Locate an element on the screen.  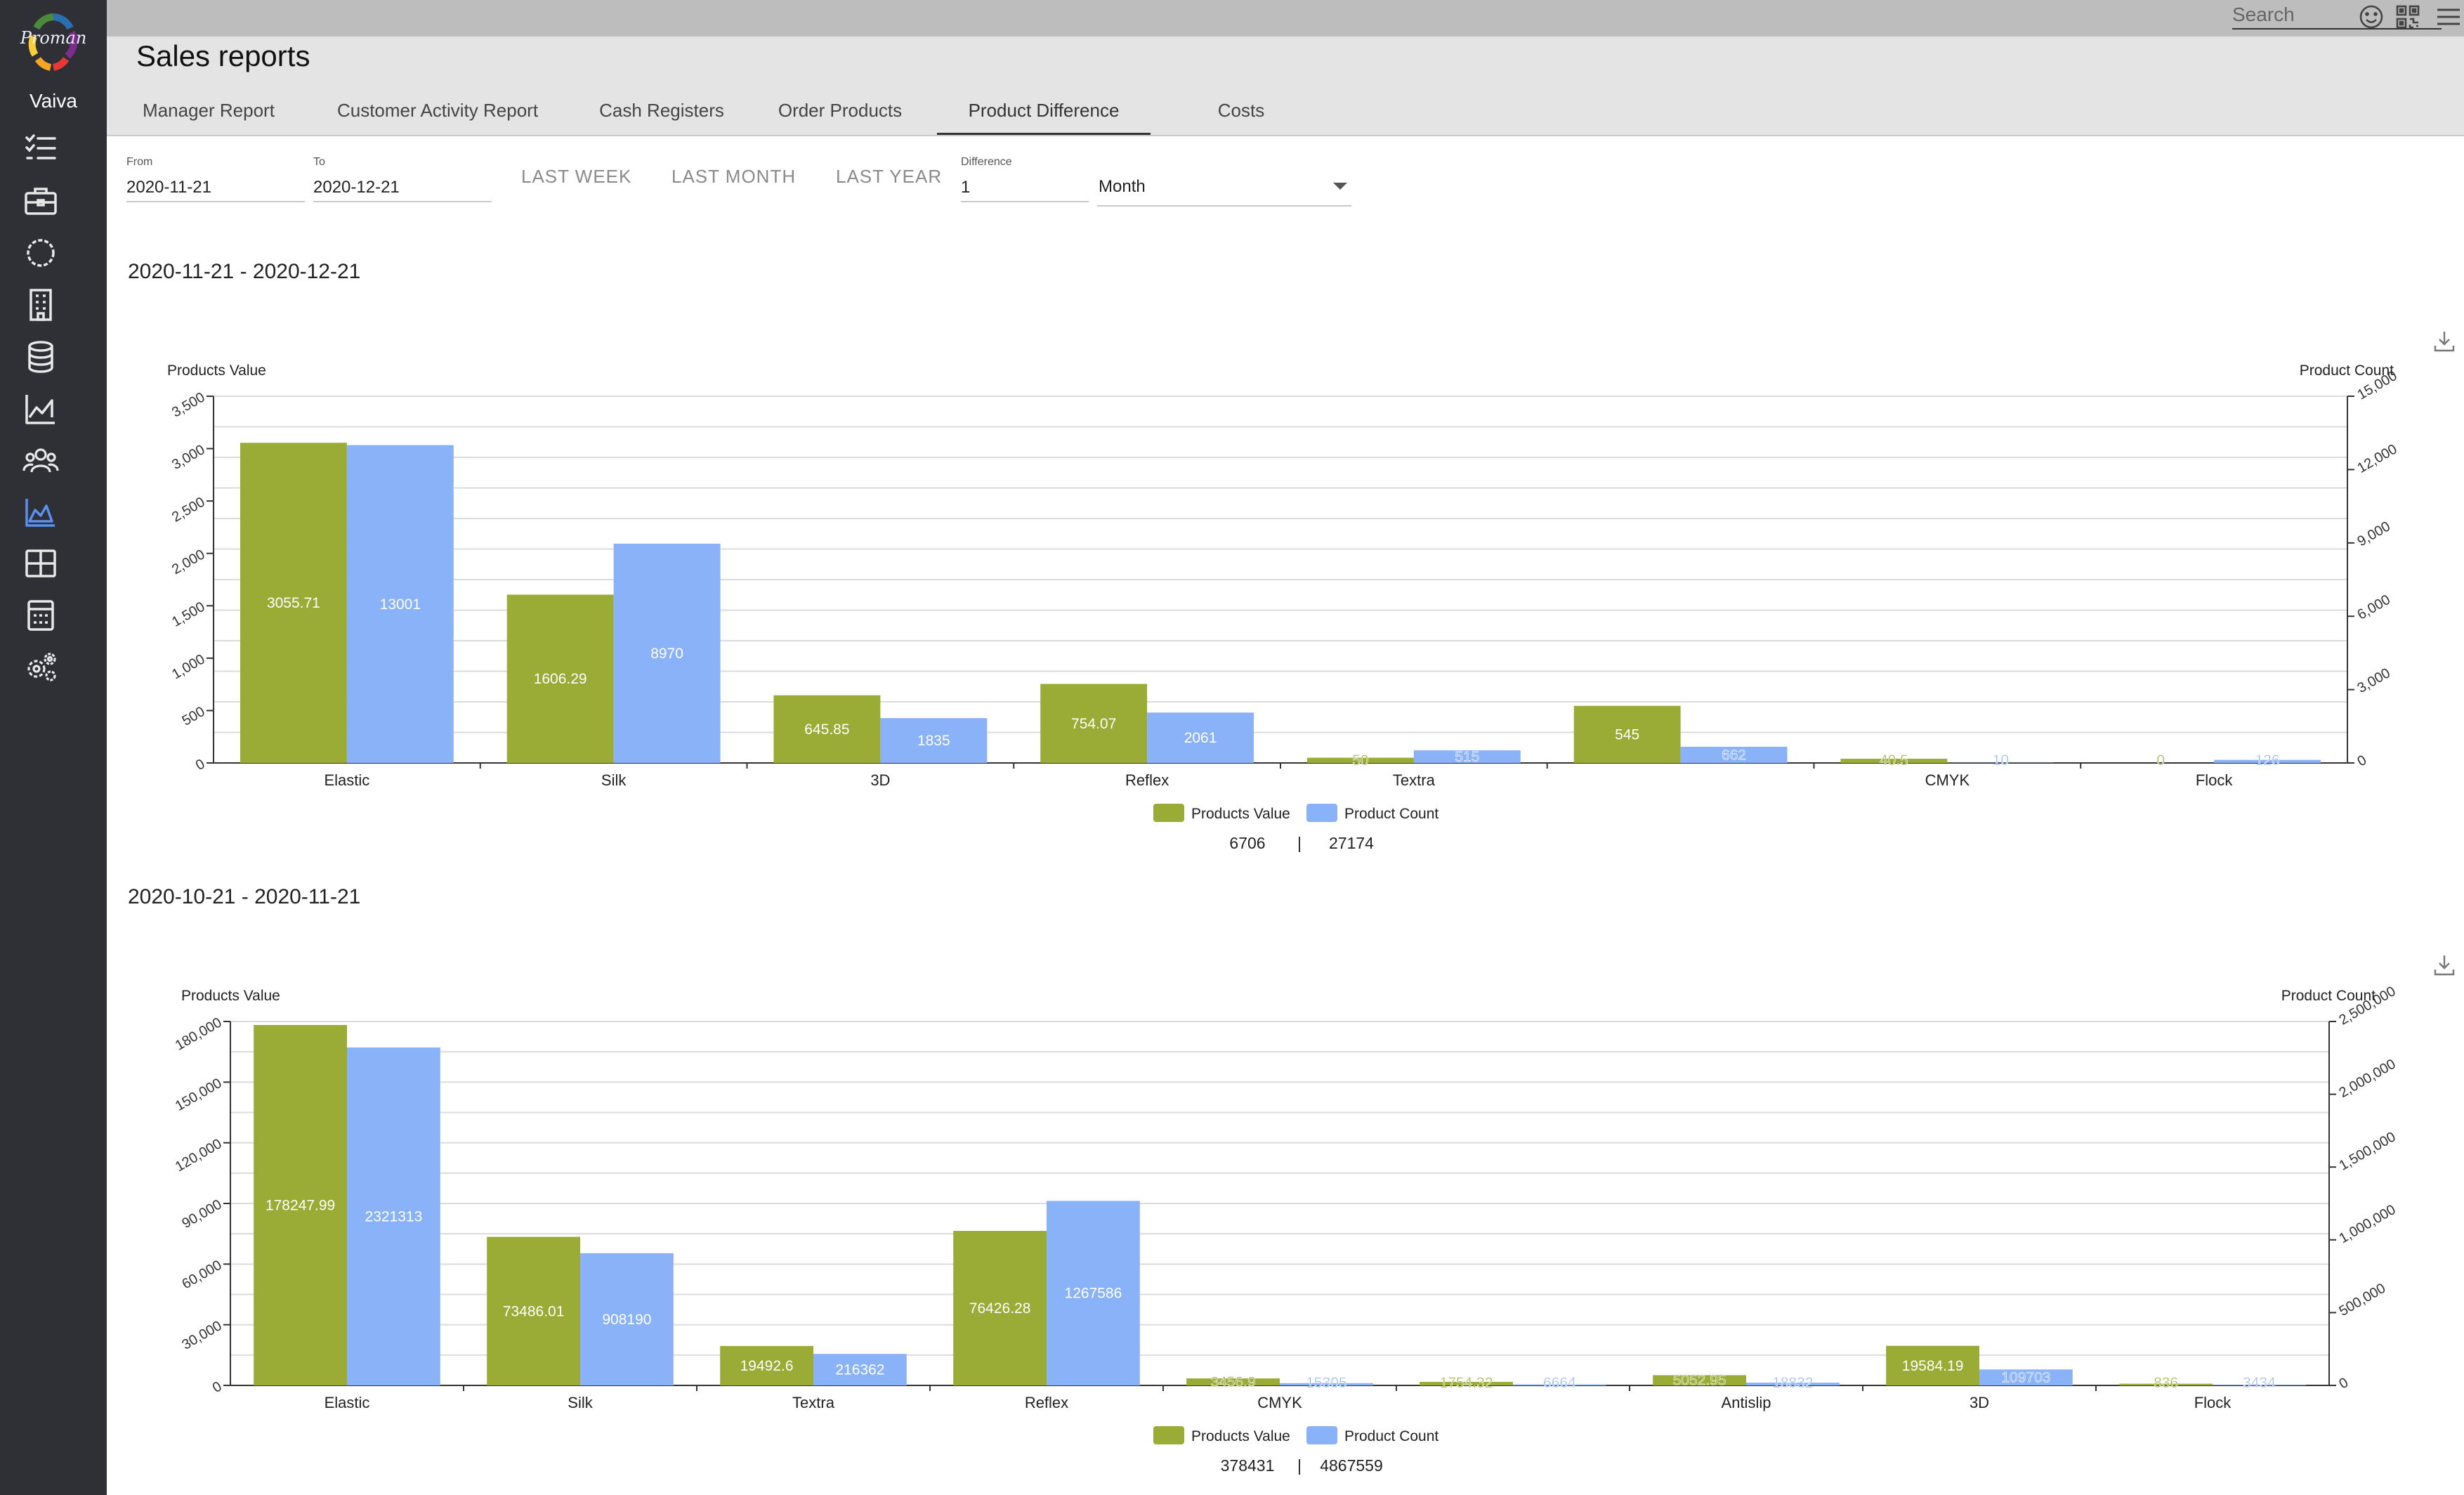
to-label: To is located at coordinates (319, 162).